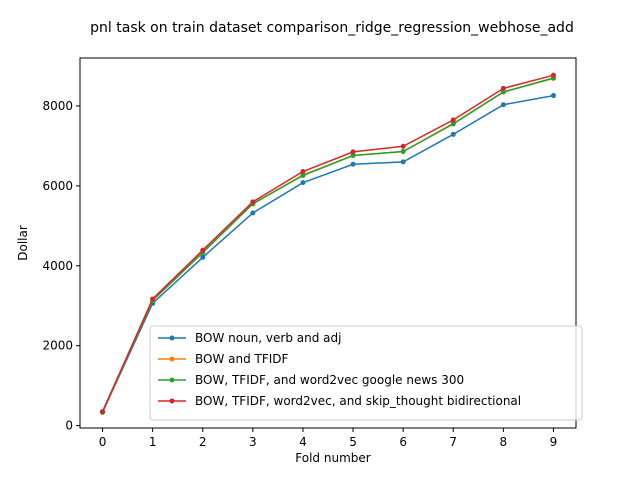  Describe the element at coordinates (453, 442) in the screenshot. I see `x-tick-label: 7` at that location.